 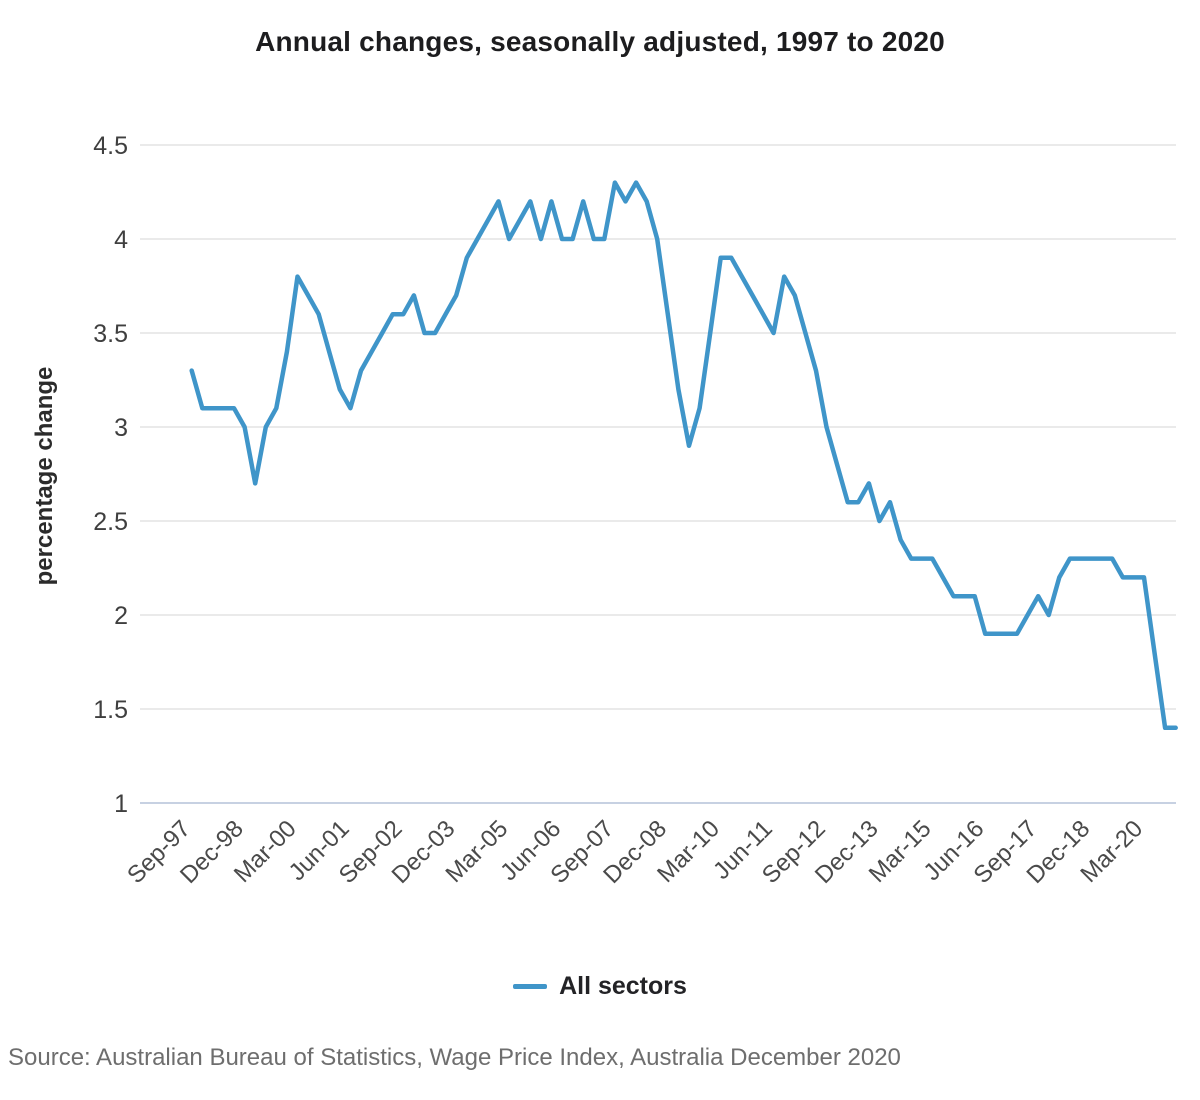 What do you see at coordinates (110, 522) in the screenshot?
I see `y-tick-label: 2.5` at bounding box center [110, 522].